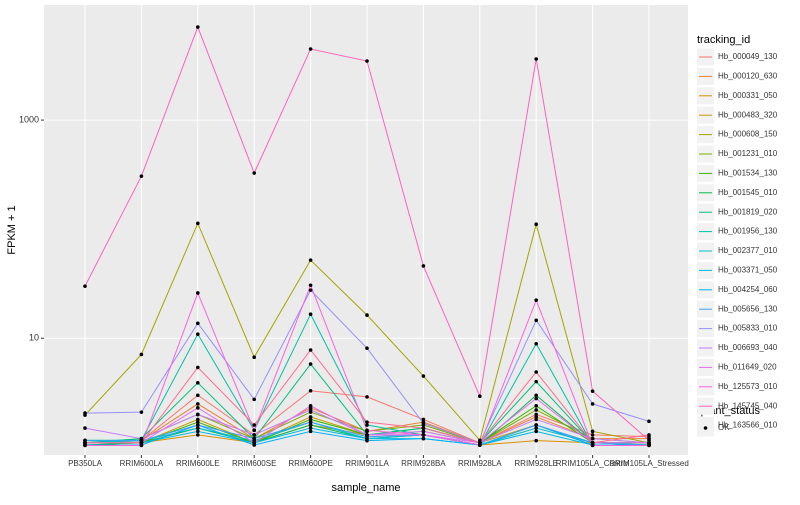 The image size is (800, 505). Describe the element at coordinates (724, 427) in the screenshot. I see `status-label: OK` at that location.